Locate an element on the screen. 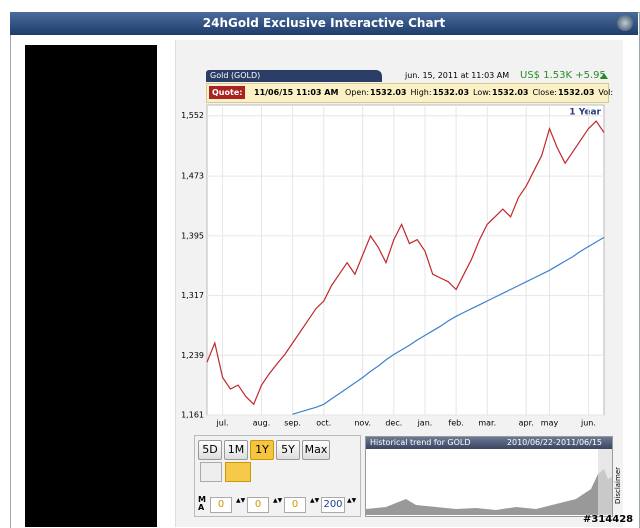  x-tick-label: oct. is located at coordinates (323, 423).